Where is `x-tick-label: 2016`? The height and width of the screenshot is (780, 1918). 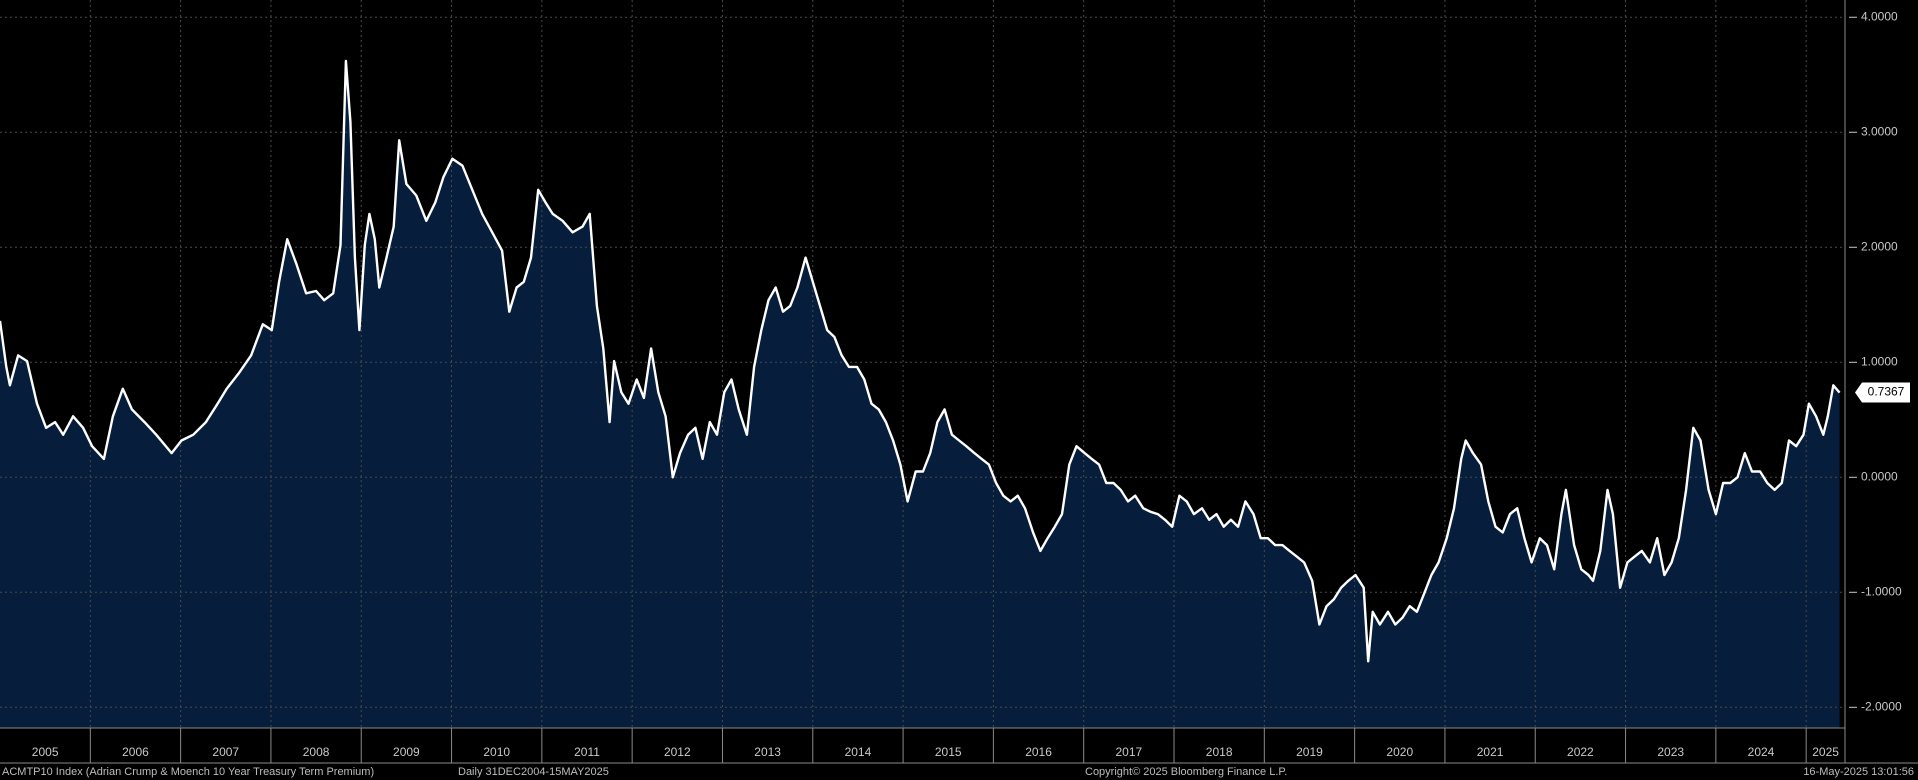 x-tick-label: 2016 is located at coordinates (1038, 752).